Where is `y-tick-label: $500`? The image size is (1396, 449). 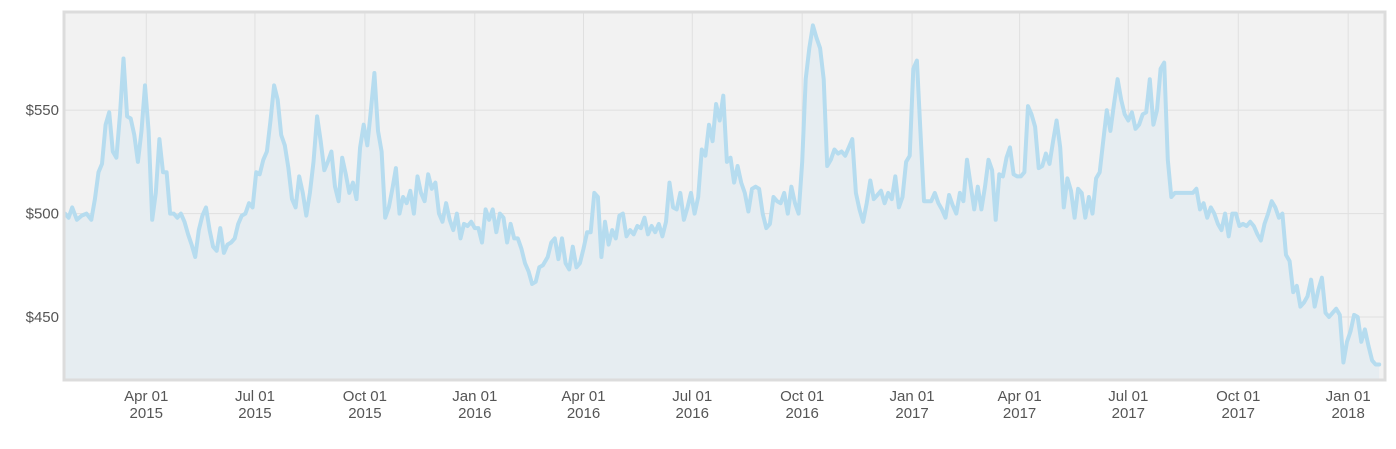
y-tick-label: $500 is located at coordinates (42, 214).